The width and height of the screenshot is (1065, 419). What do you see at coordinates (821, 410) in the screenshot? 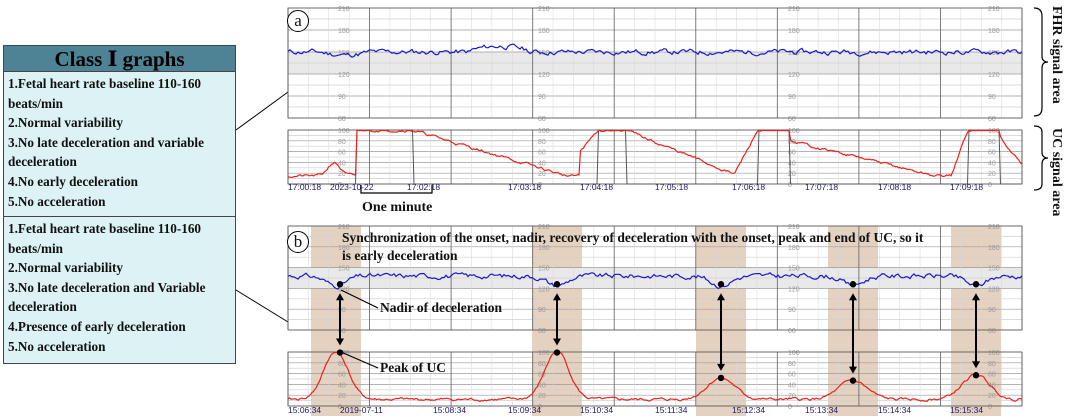
I see `time-tick-label: 15:13:34` at bounding box center [821, 410].